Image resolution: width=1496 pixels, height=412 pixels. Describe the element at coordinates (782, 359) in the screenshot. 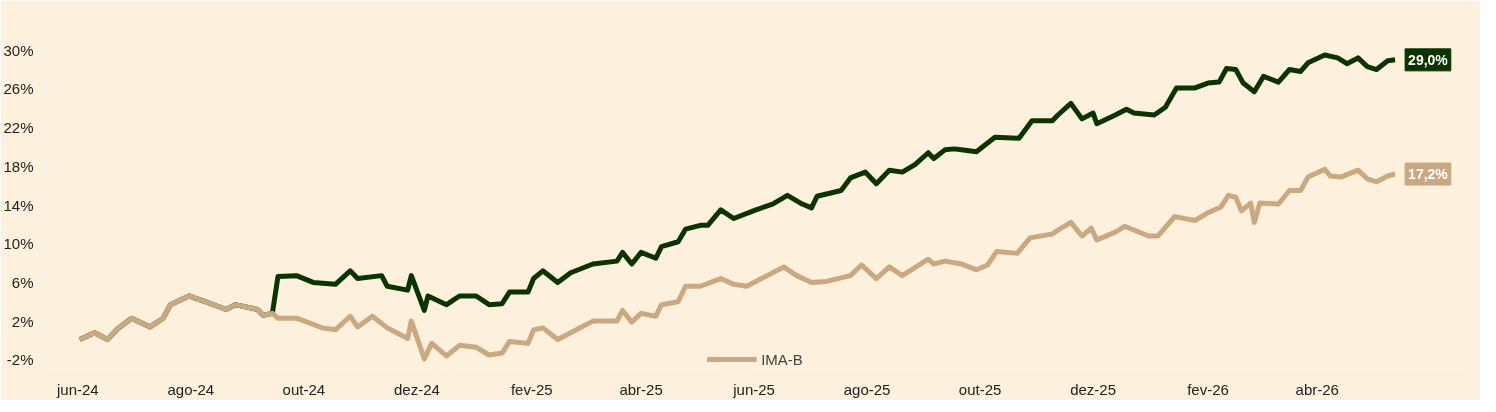

I see `legend-label: IMA-B` at that location.